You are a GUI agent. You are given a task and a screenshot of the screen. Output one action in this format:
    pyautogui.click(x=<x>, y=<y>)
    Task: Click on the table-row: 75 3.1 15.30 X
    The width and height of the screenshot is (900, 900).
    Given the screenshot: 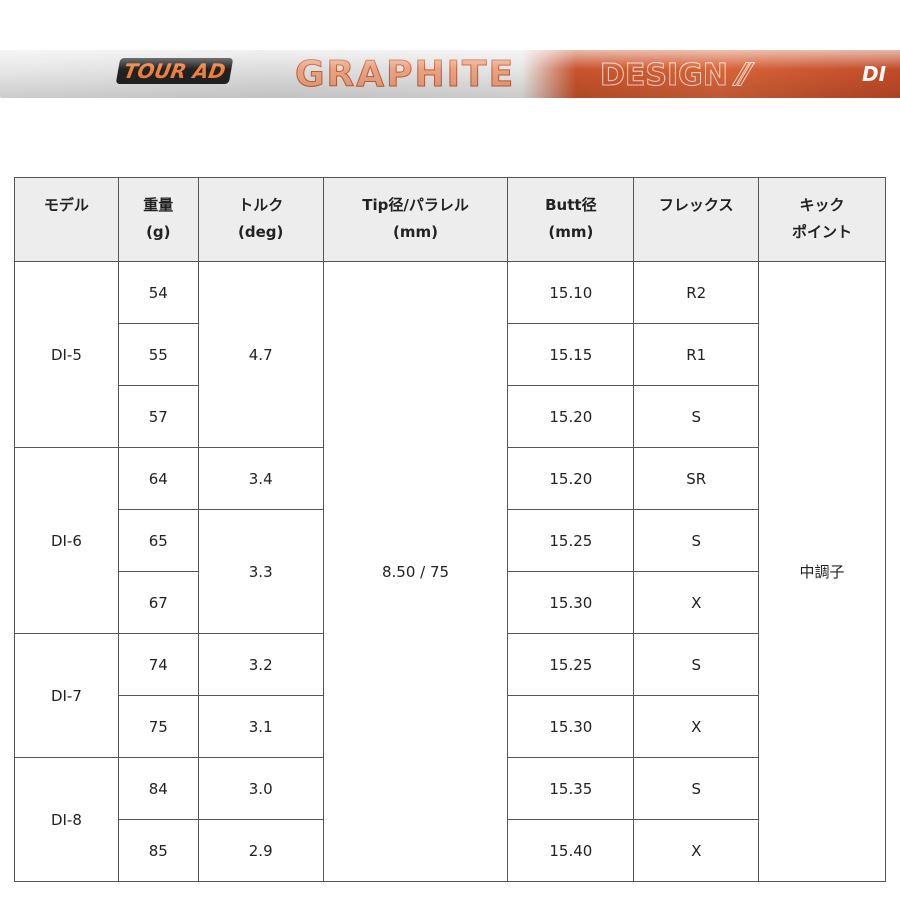 What is the action you would take?
    pyautogui.click(x=450, y=726)
    